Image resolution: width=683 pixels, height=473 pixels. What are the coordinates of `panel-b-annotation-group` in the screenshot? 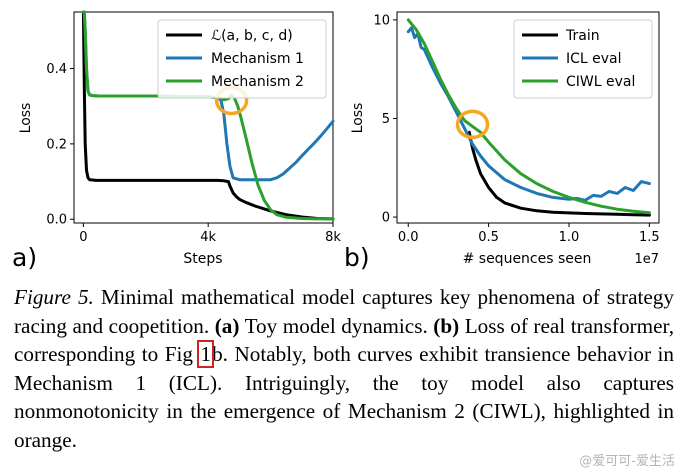 It's located at (472, 124).